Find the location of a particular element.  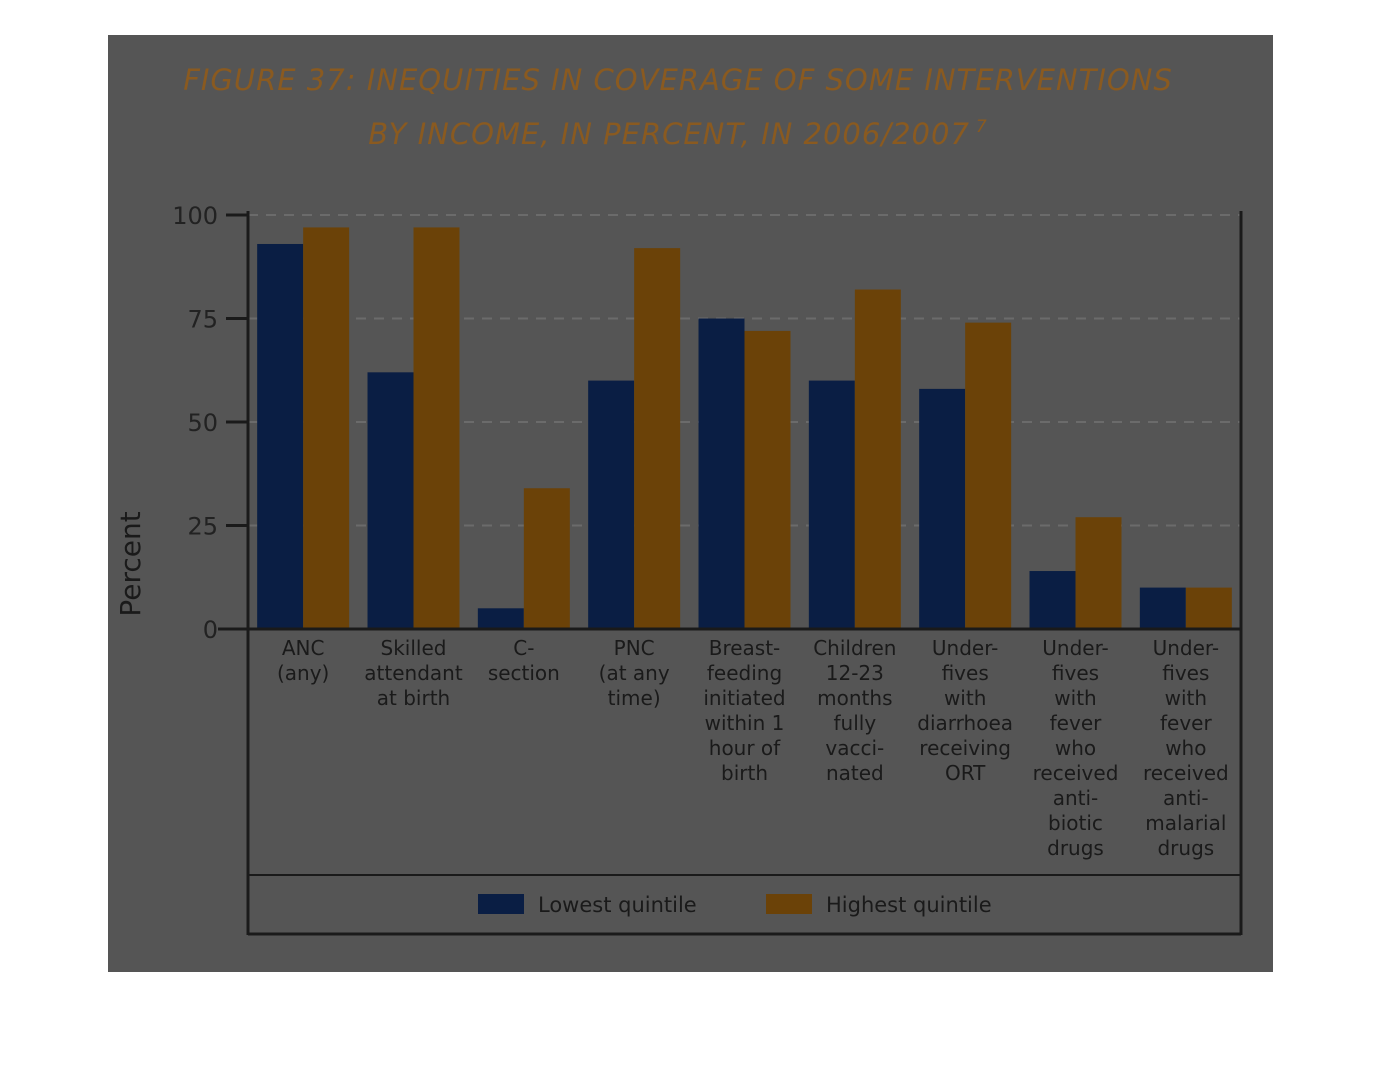

y-axis-label: Percent is located at coordinates (130, 563).